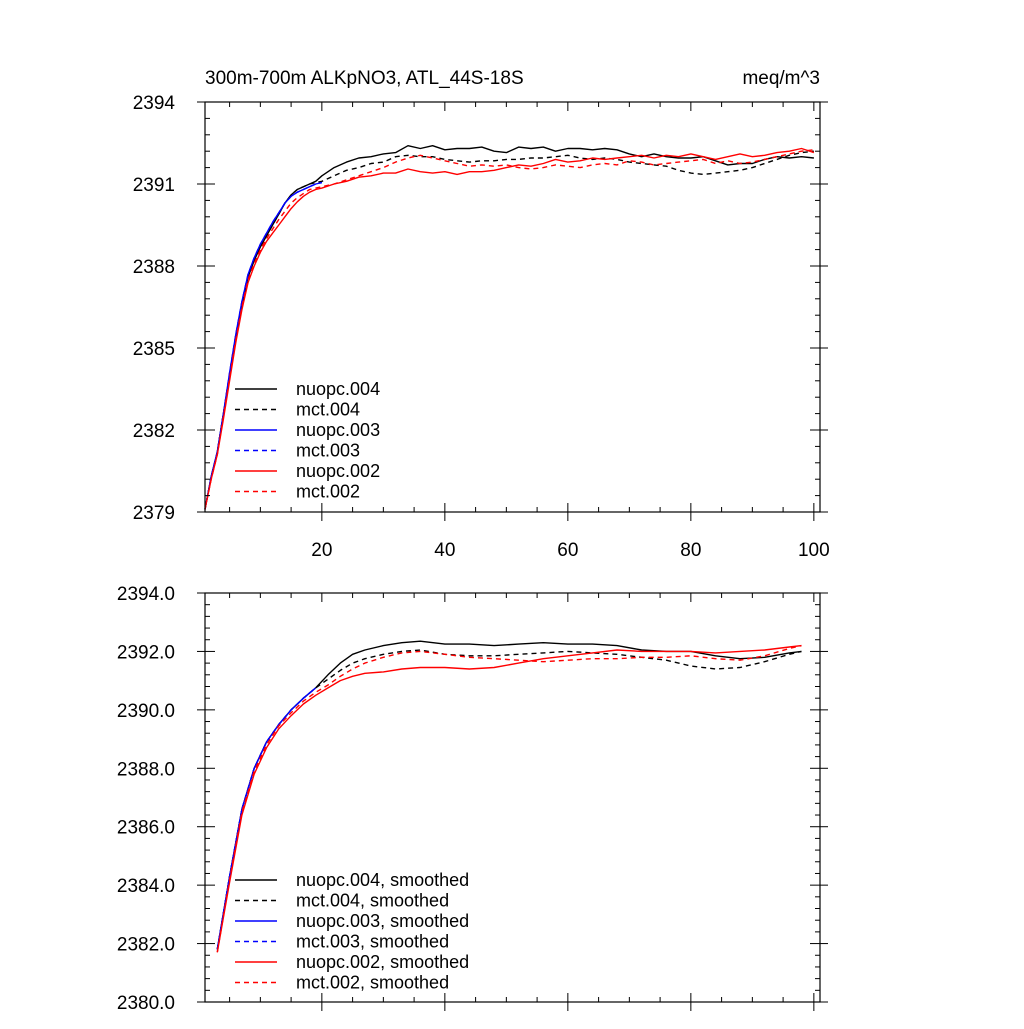 The image size is (1024, 1029). I want to click on legend-label: mct.002, smoothed, so click(372, 983).